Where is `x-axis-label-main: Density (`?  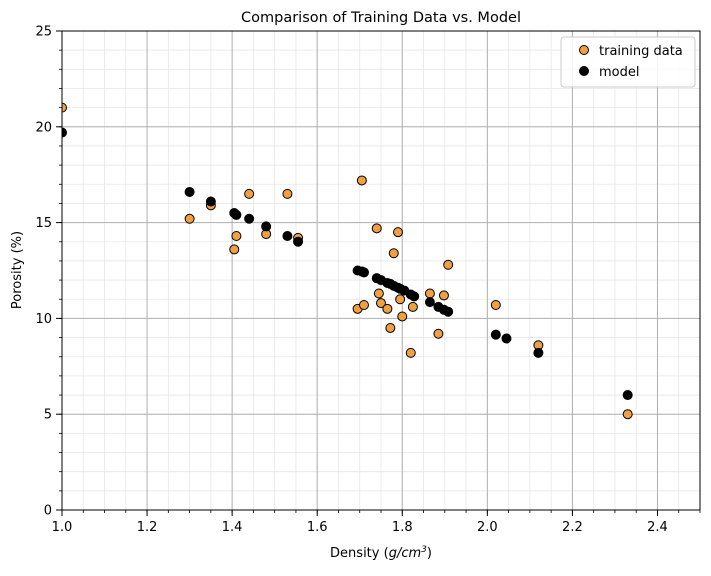
x-axis-label-main: Density ( is located at coordinates (359, 553).